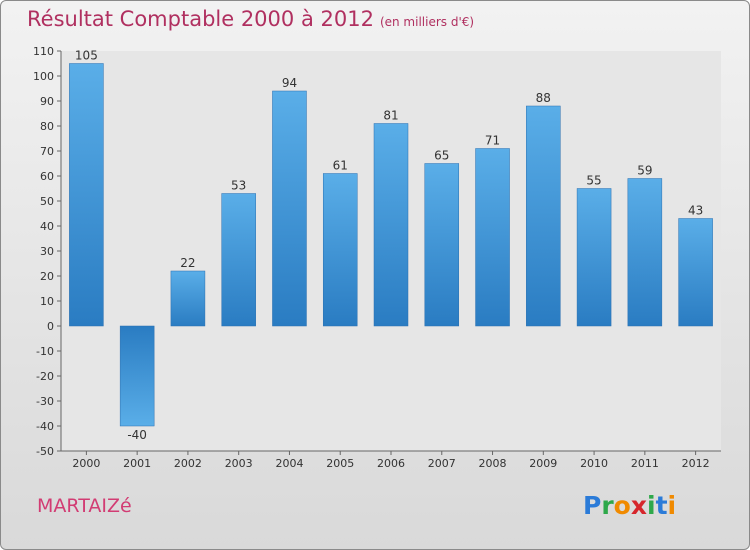  I want to click on x-tick-label: 2002, so click(188, 463).